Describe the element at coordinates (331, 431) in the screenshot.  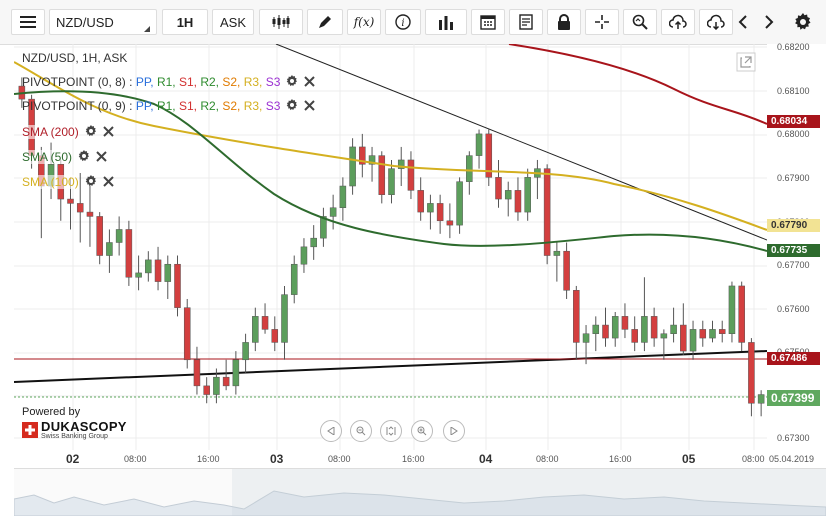
I see `nav-back-button` at that location.